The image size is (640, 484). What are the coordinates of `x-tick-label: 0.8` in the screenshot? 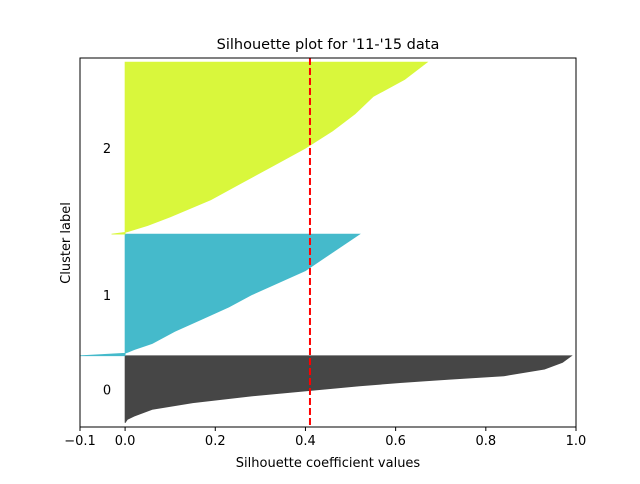 It's located at (485, 441).